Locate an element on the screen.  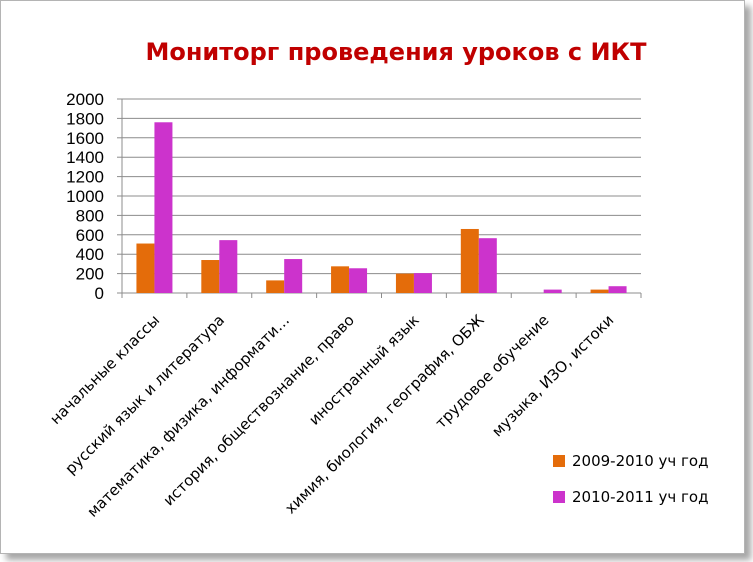
y-tick-label: 1400 is located at coordinates (85, 157).